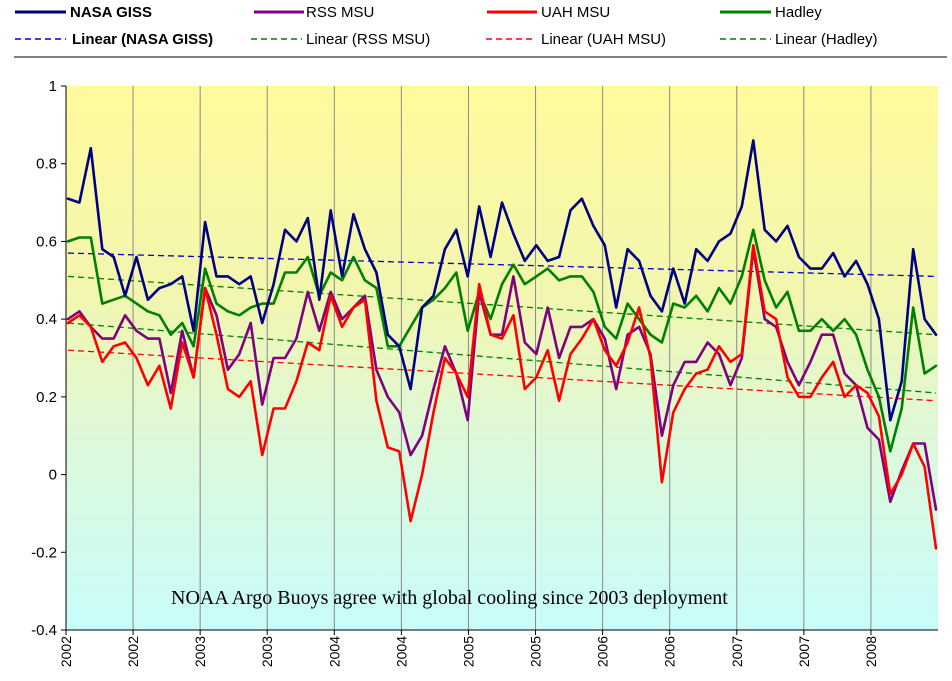  Describe the element at coordinates (111, 12) in the screenshot. I see `legend-label-nasa-giss: NASA GISS` at that location.